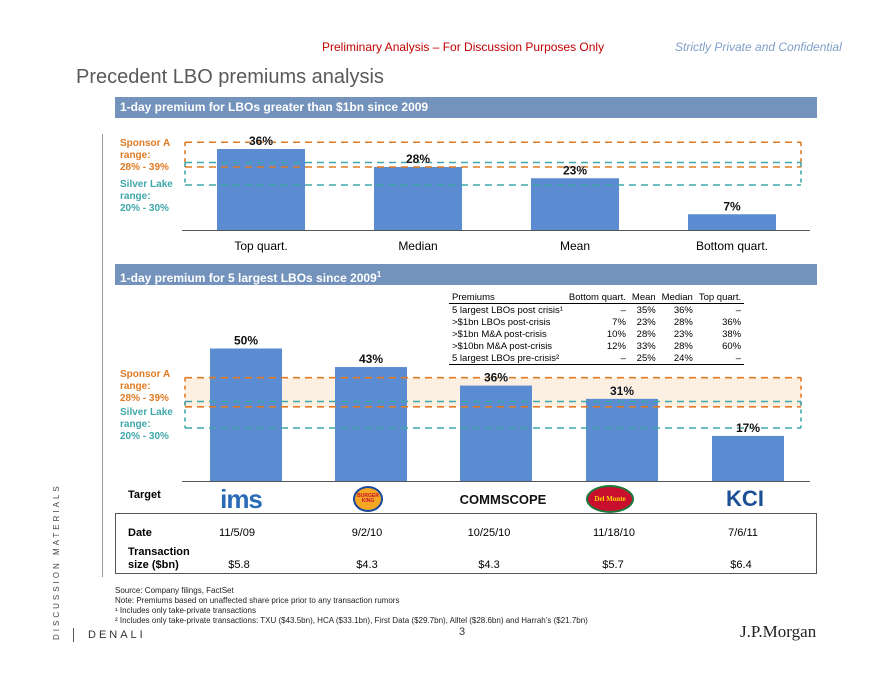 This screenshot has width=880, height=680. I want to click on table-cell: 38%, so click(732, 334).